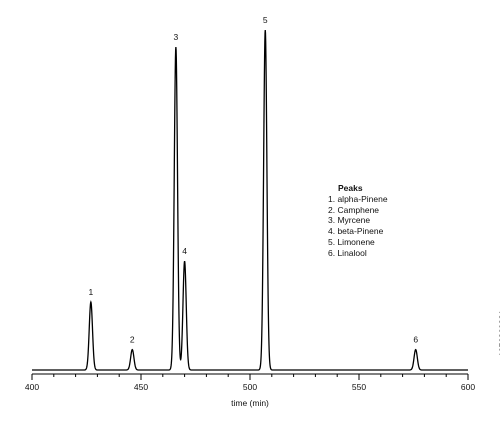 The image size is (500, 429). I want to click on legend-title: Peaks, so click(350, 188).